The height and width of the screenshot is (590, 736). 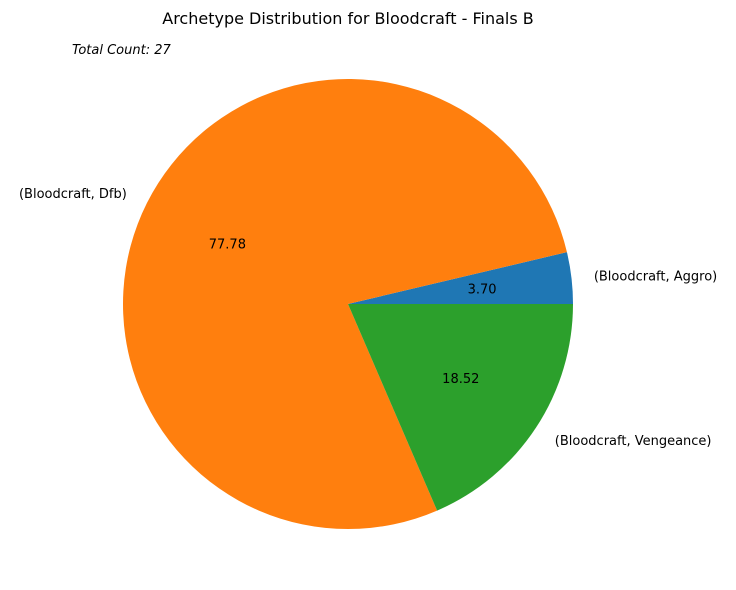 What do you see at coordinates (655, 276) in the screenshot?
I see `slice-label-bloodcraft-aggro: (Bloodcraft, Aggro)` at bounding box center [655, 276].